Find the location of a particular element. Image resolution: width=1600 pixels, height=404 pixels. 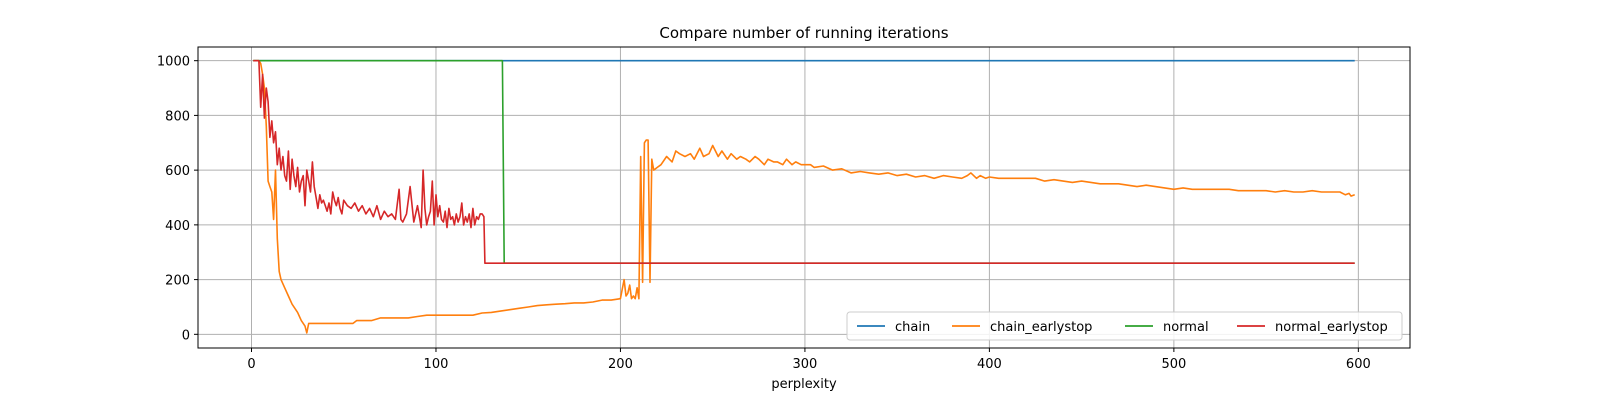

chart-title: Compare number of running iterations is located at coordinates (803, 33).